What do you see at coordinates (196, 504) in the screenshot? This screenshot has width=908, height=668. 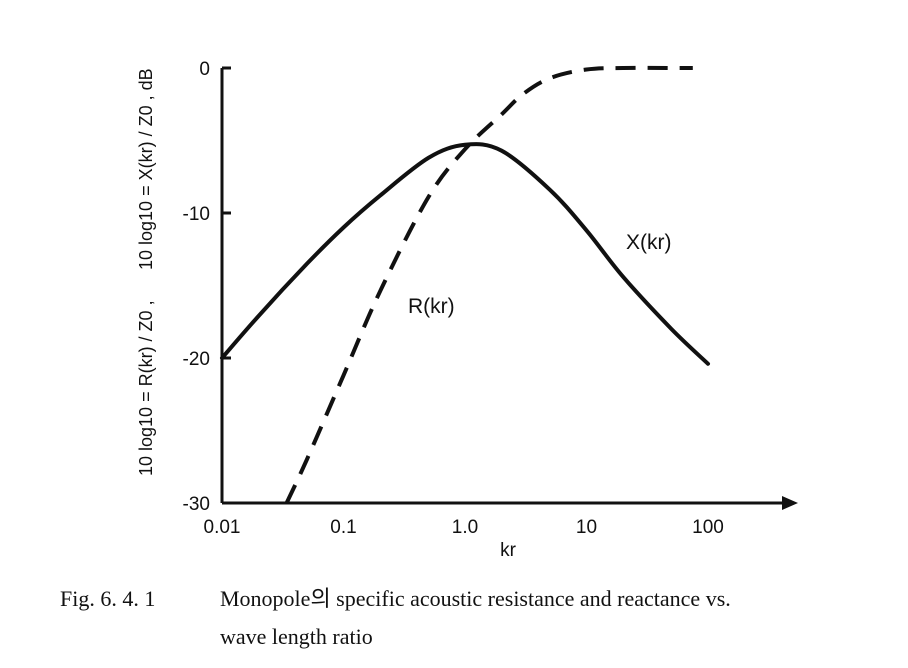 I see `y-tick-label: -30` at bounding box center [196, 504].